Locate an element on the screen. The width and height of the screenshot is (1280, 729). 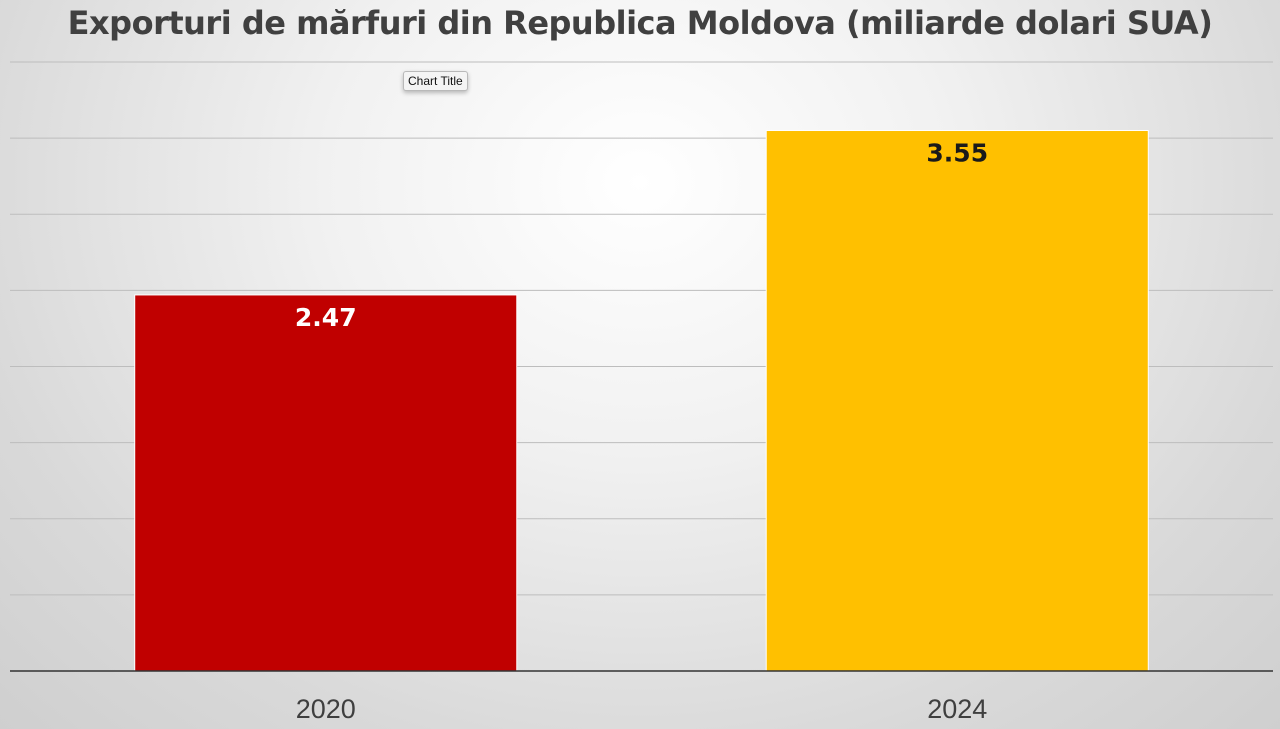
chart-title-tooltip: Chart Title is located at coordinates (435, 81).